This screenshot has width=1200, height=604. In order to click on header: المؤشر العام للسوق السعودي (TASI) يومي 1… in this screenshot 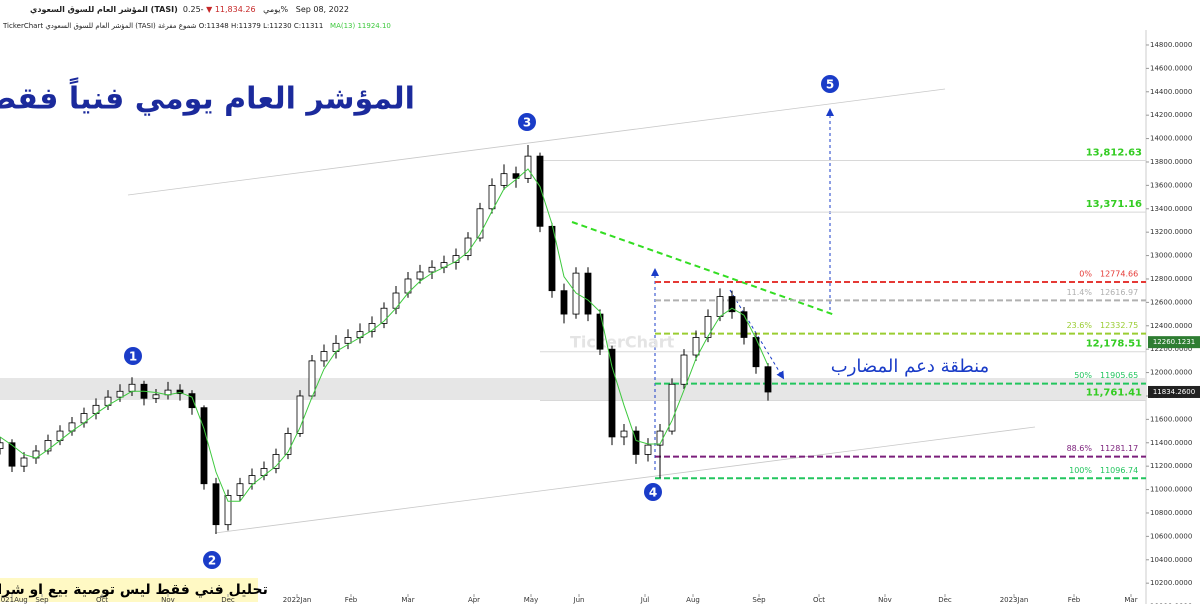, I will do `click(189, 9)`.